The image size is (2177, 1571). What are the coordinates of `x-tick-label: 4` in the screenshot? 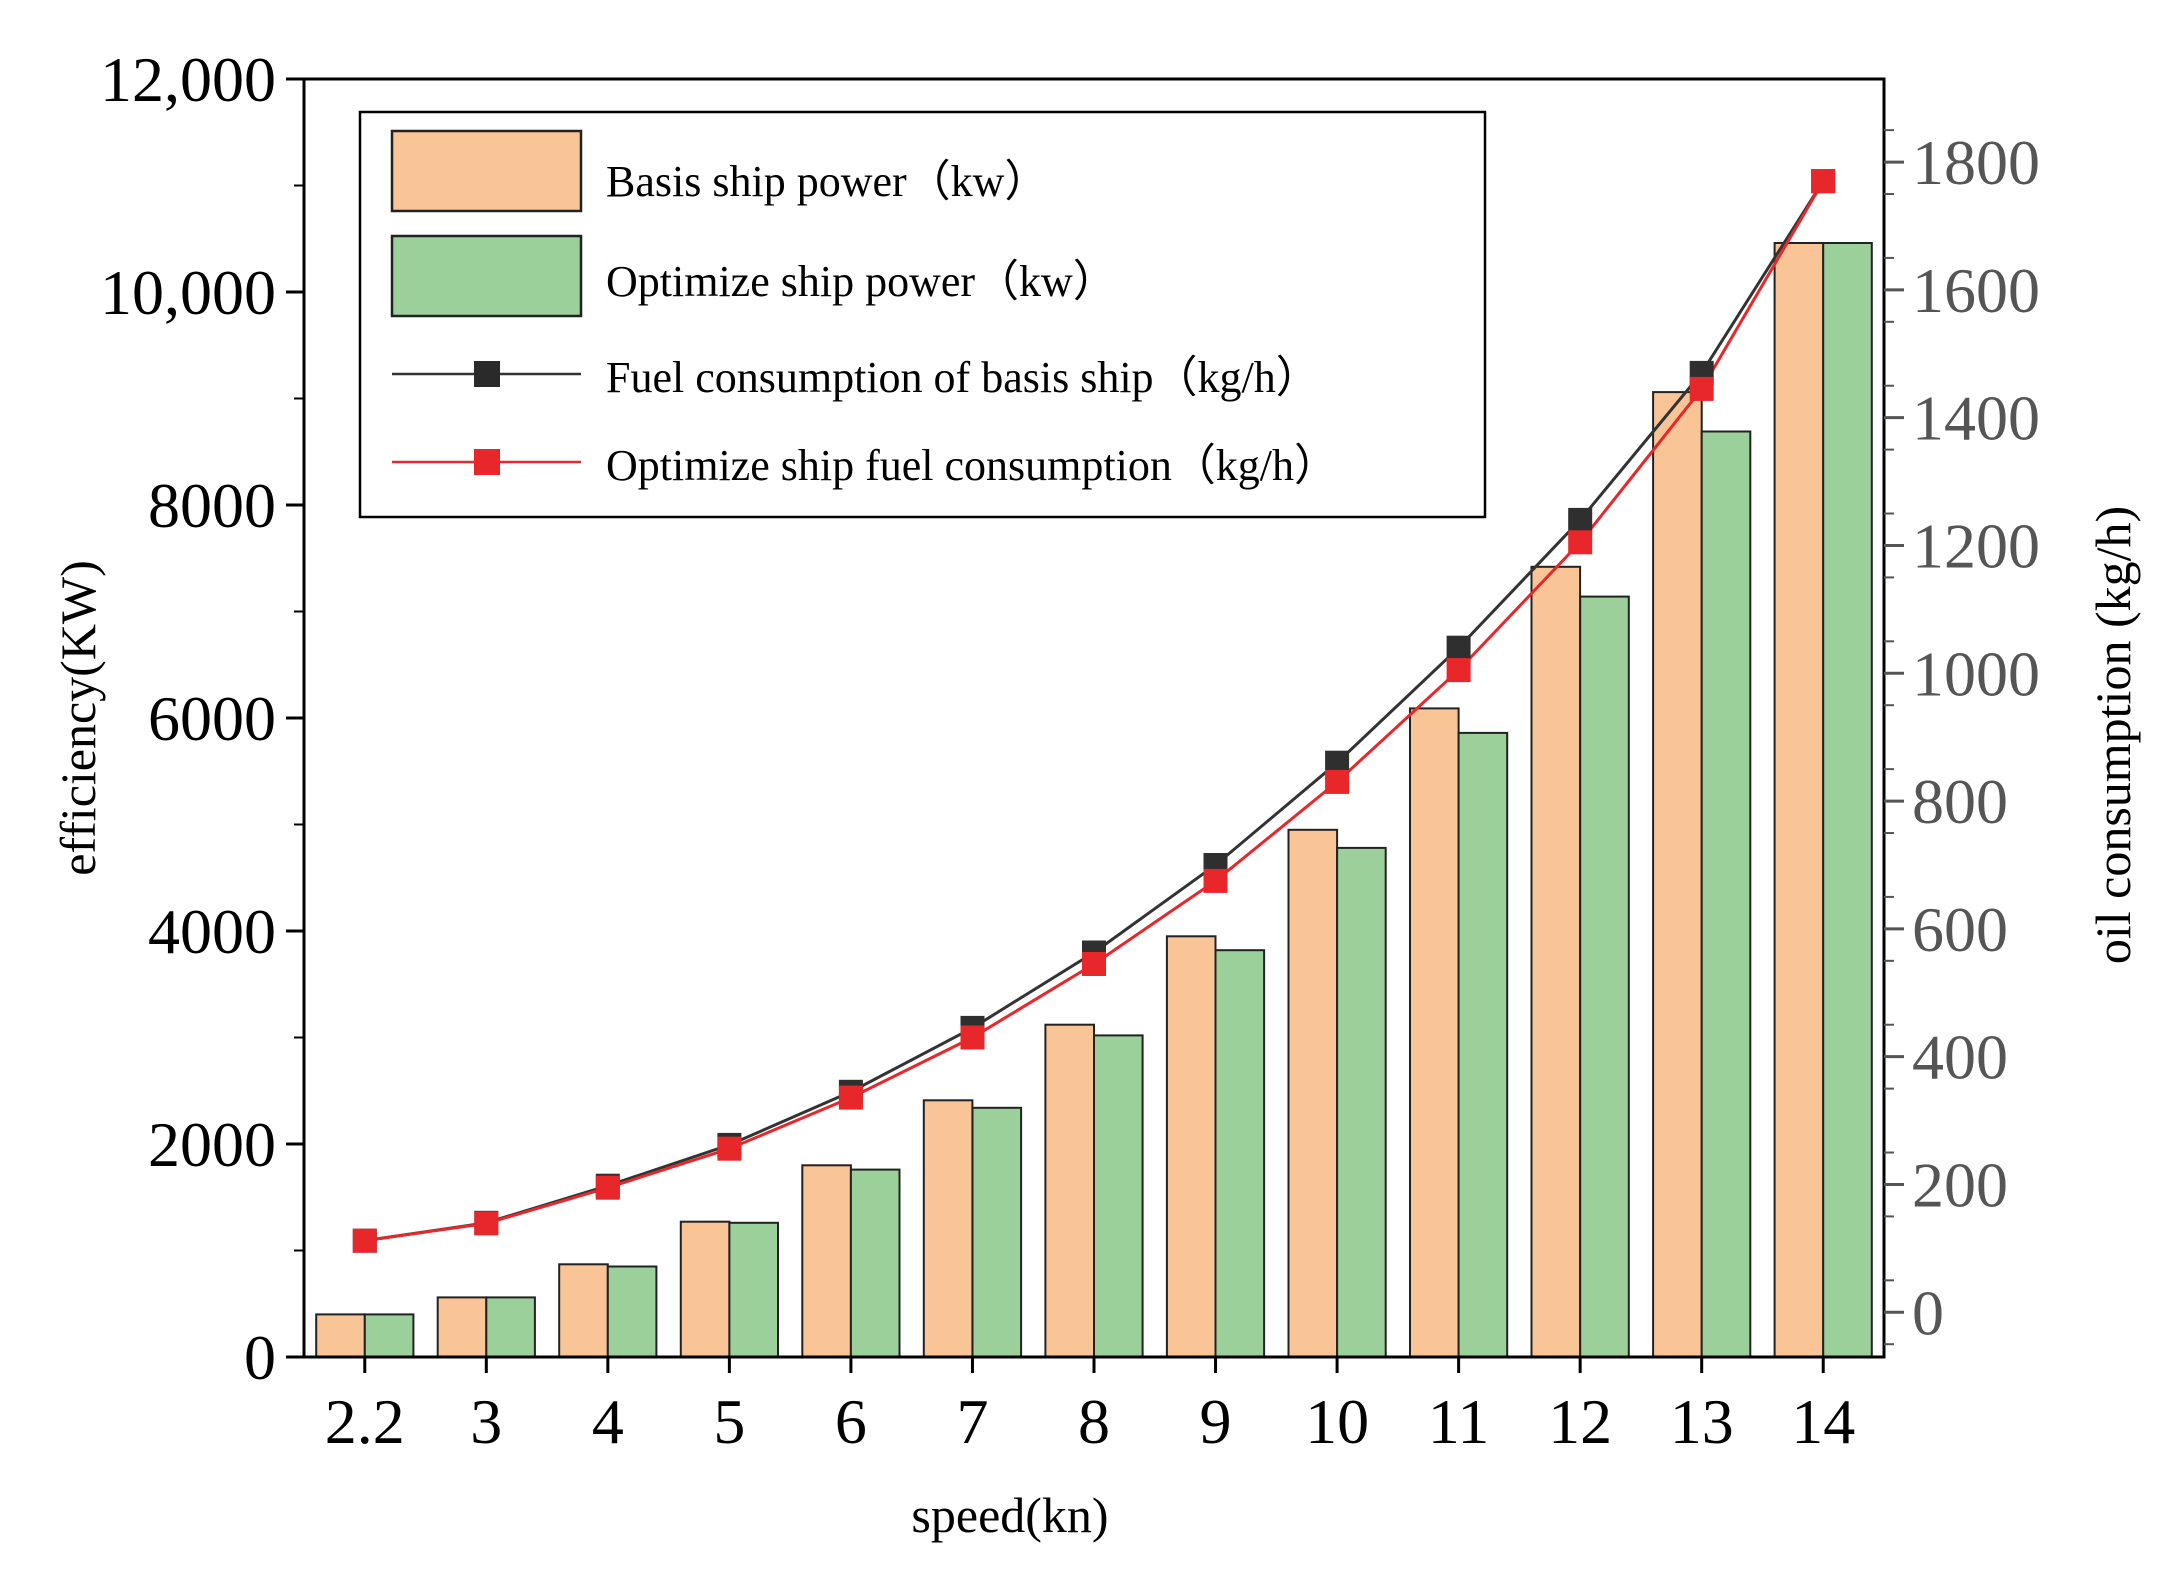 It's located at (608, 1421).